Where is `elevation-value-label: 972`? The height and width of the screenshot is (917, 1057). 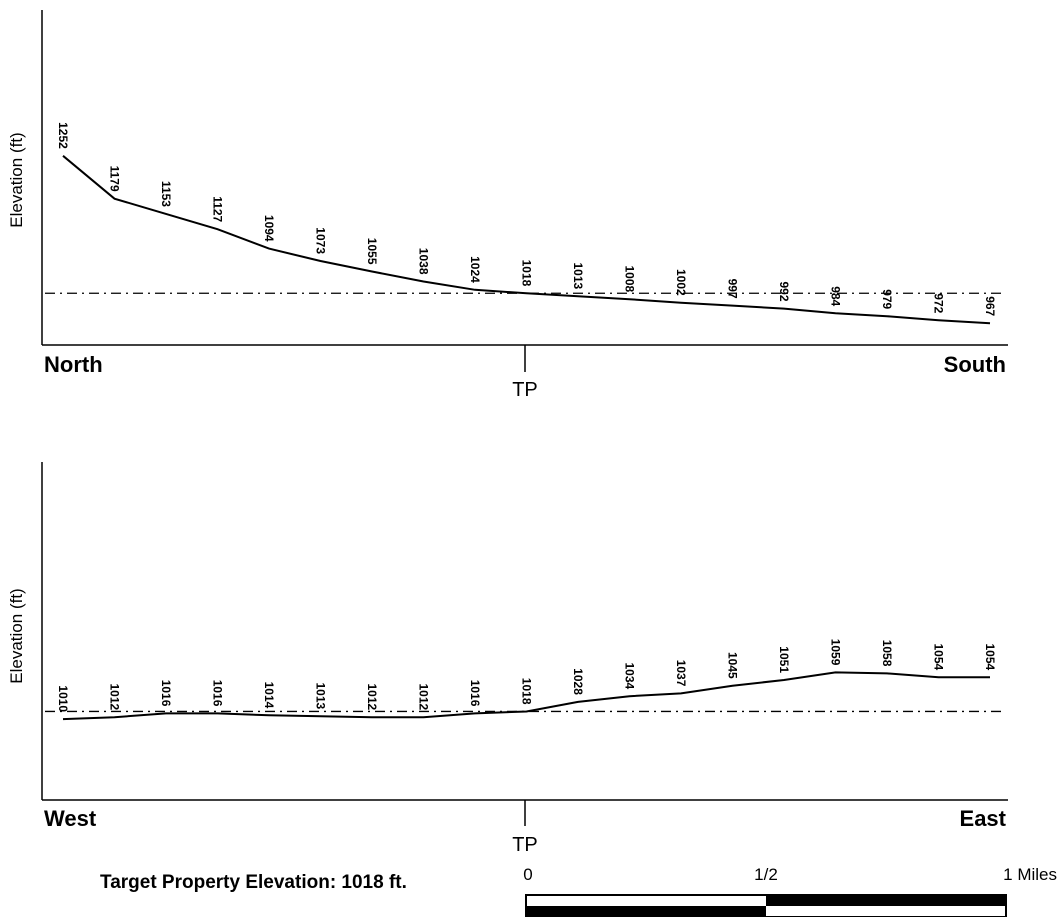 elevation-value-label: 972 is located at coordinates (939, 303).